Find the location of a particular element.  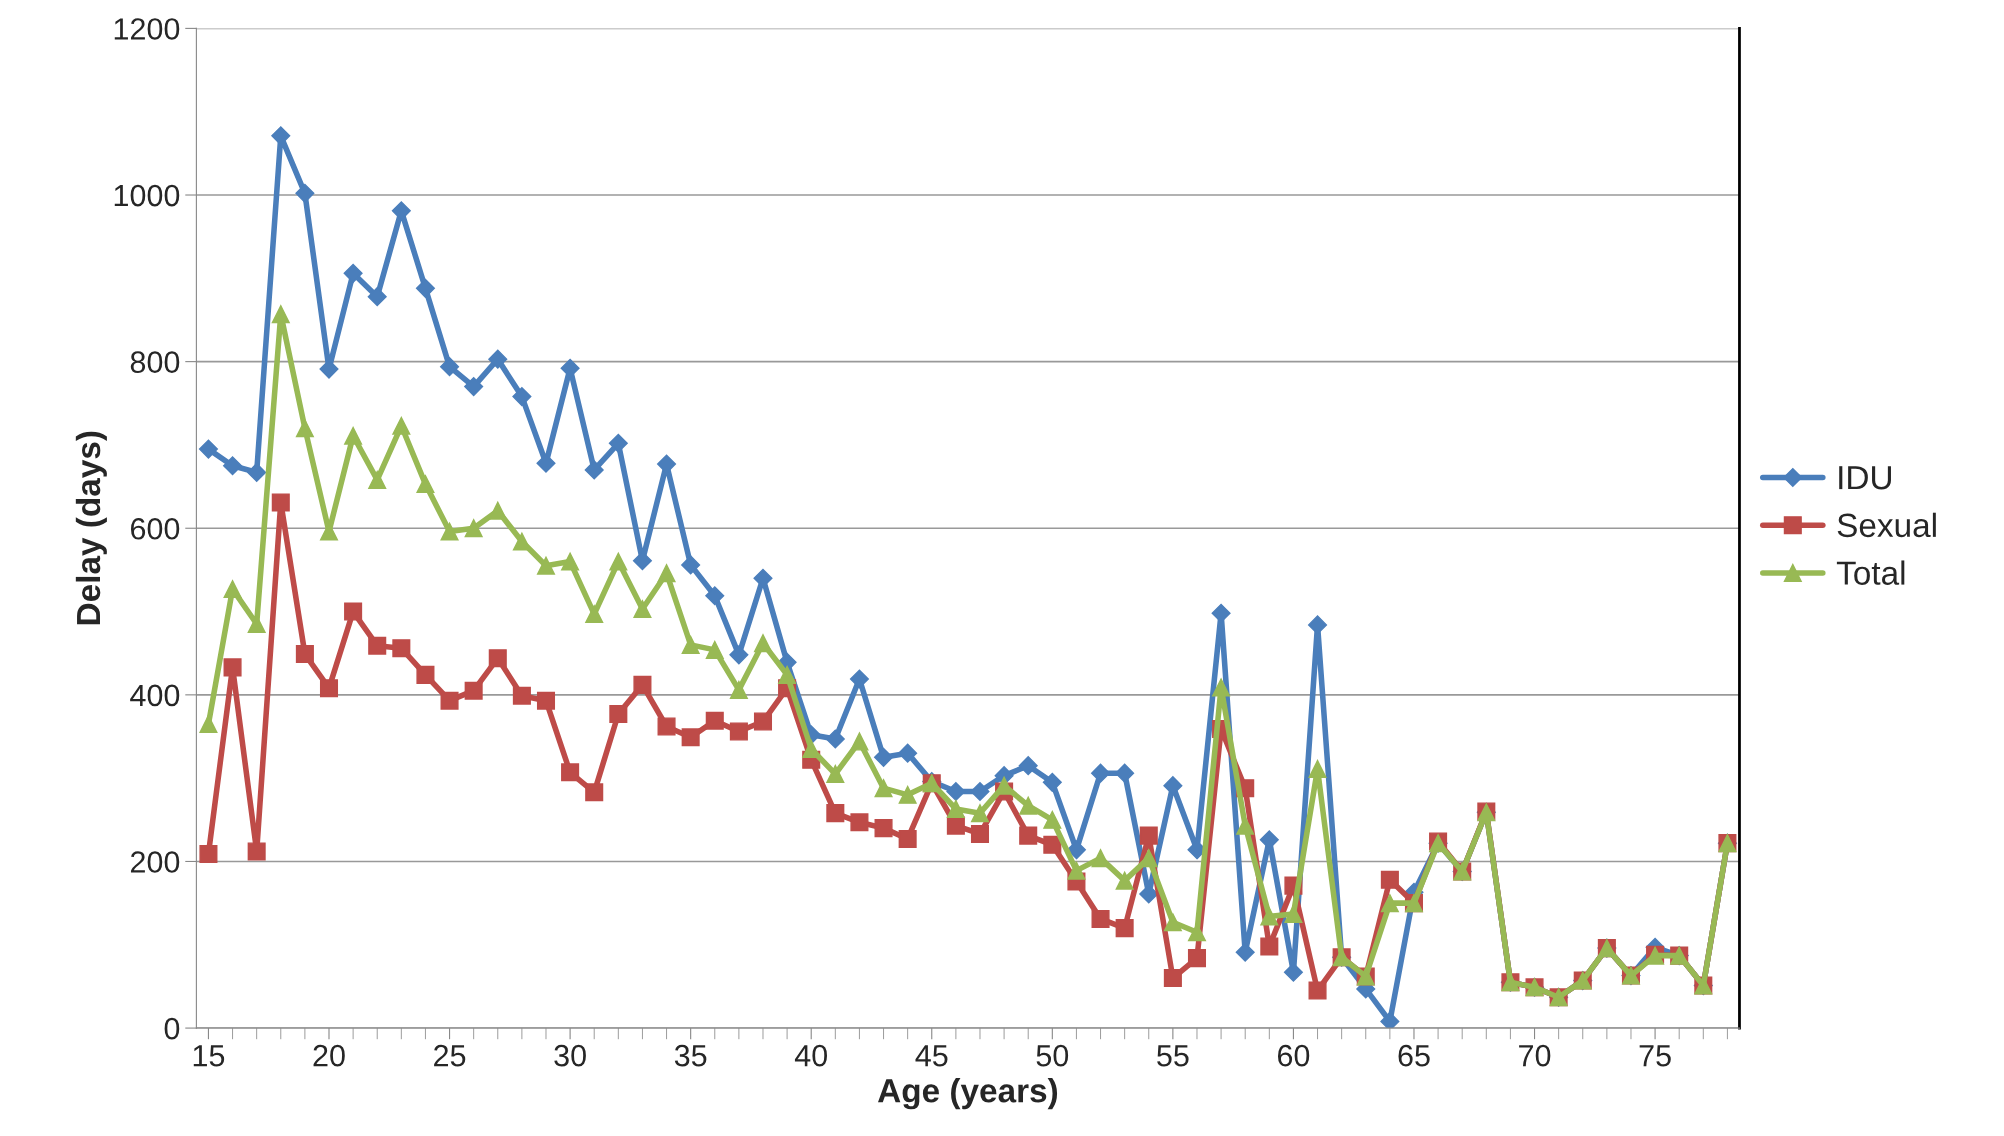

x-tick-label: 40 is located at coordinates (811, 1055).